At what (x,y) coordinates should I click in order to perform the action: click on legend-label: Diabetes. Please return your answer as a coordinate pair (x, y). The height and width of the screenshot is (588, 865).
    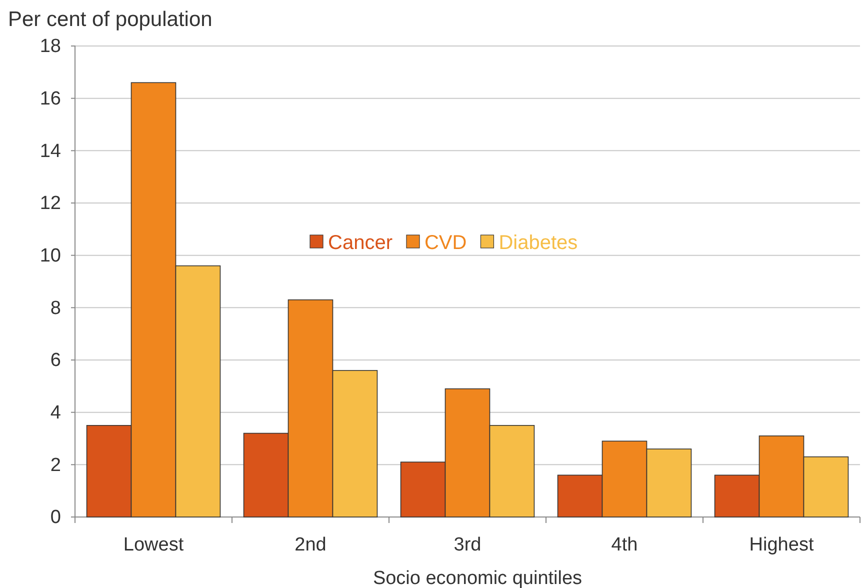
    Looking at the image, I should click on (538, 243).